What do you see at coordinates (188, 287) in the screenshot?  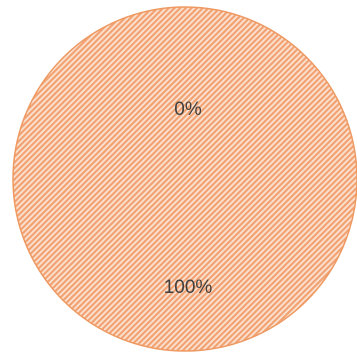 I see `pie-slice-label-1: 100%` at bounding box center [188, 287].